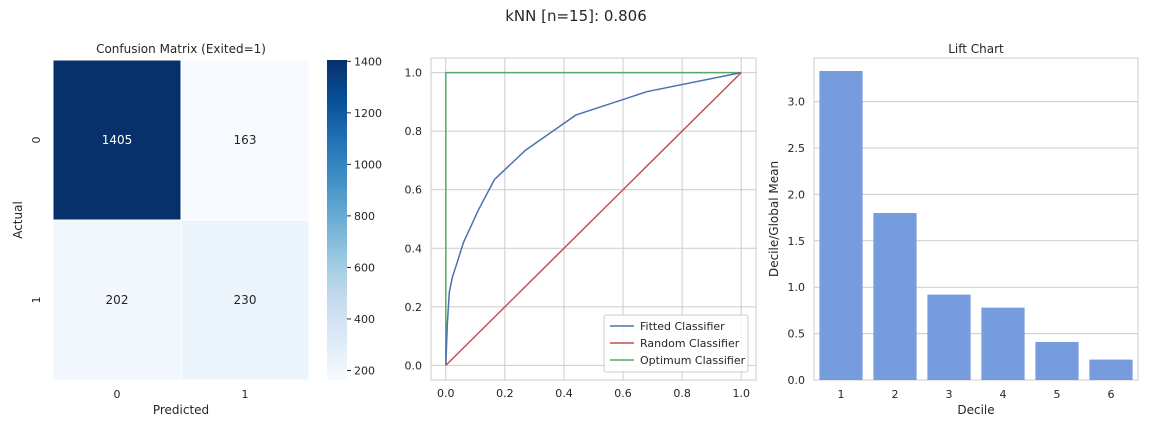 The width and height of the screenshot is (1152, 432). Describe the element at coordinates (576, 16) in the screenshot. I see `figure-title: kNN [n=15]: 0.806` at that location.